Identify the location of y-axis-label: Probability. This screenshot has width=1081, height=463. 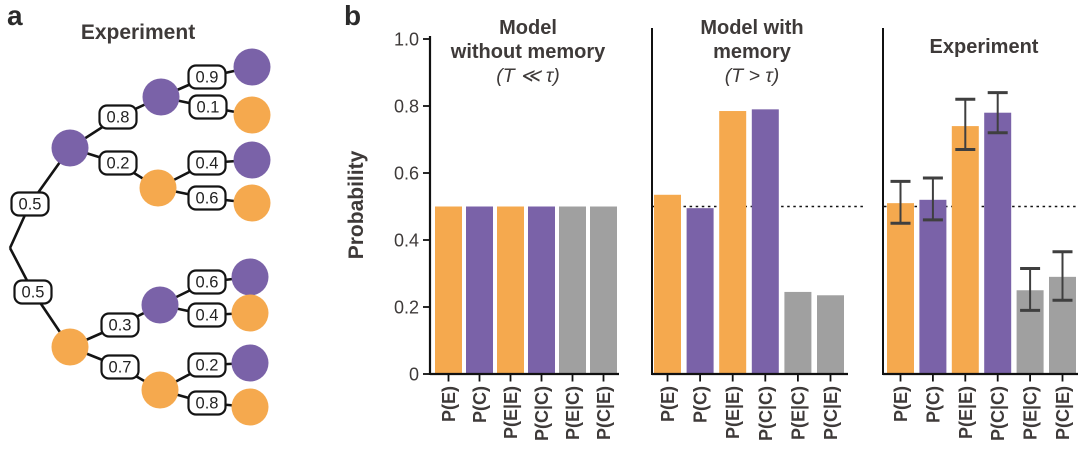
(356, 205).